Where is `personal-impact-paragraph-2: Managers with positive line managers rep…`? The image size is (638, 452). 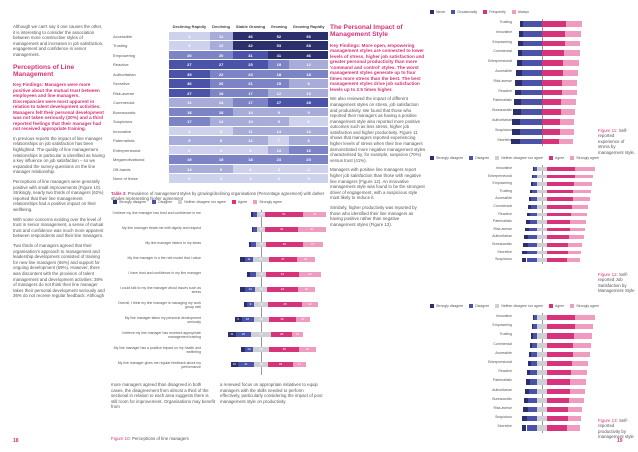
personal-impact-paragraph-2: Managers with positive line managers rep… is located at coordinates (377, 184).